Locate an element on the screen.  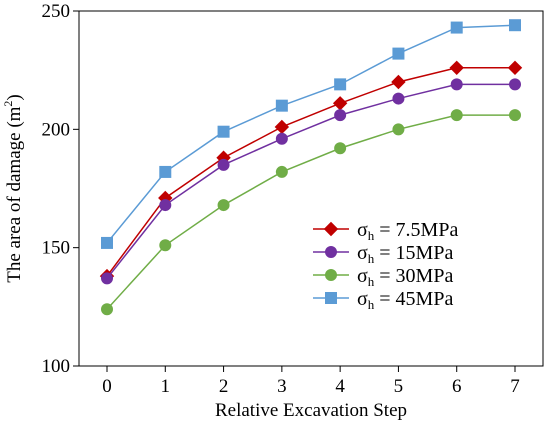
x-tick-label: 0 is located at coordinates (107, 386).